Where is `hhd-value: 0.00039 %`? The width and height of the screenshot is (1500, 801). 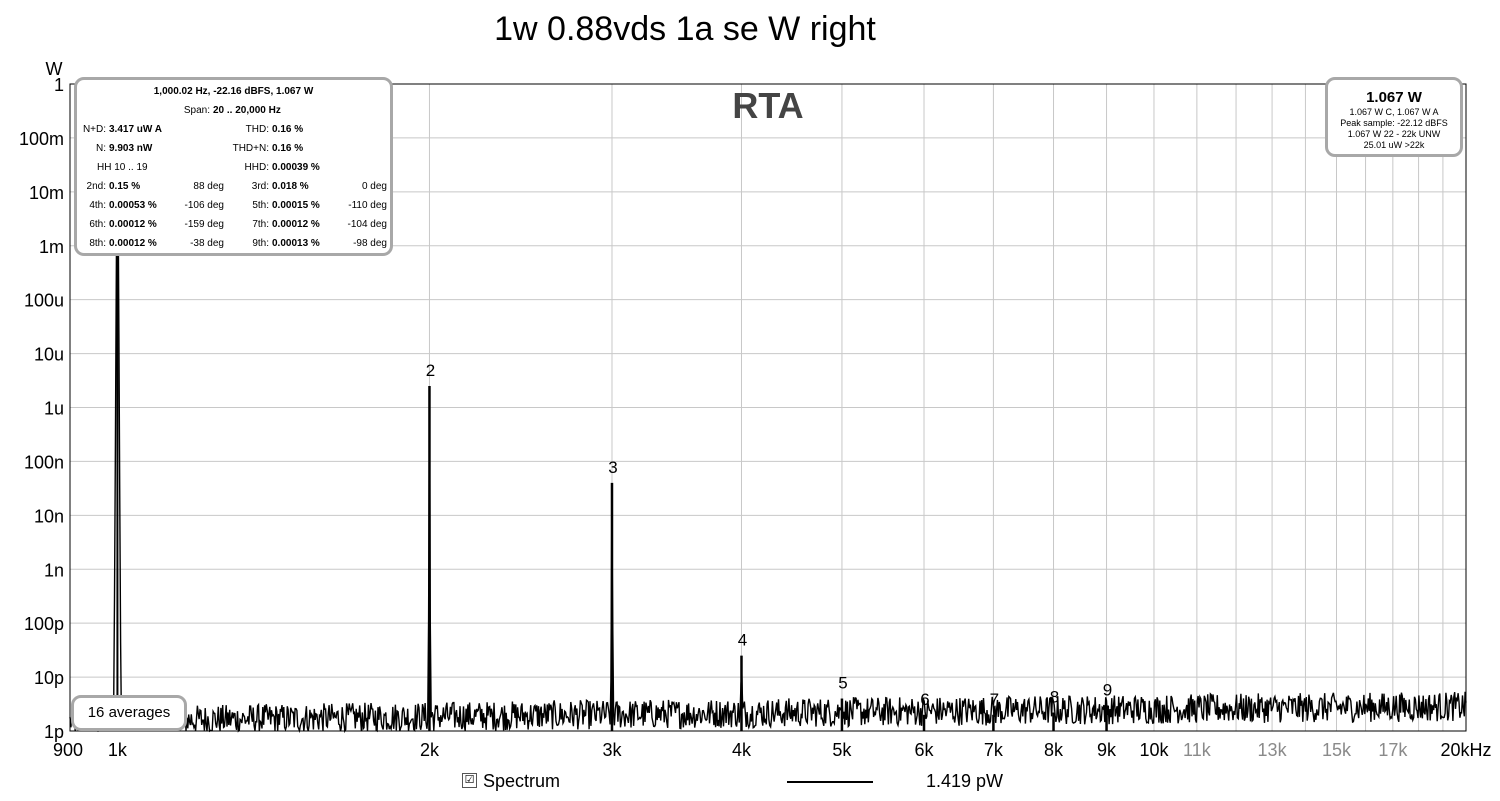
hhd-value: 0.00039 % is located at coordinates (296, 167).